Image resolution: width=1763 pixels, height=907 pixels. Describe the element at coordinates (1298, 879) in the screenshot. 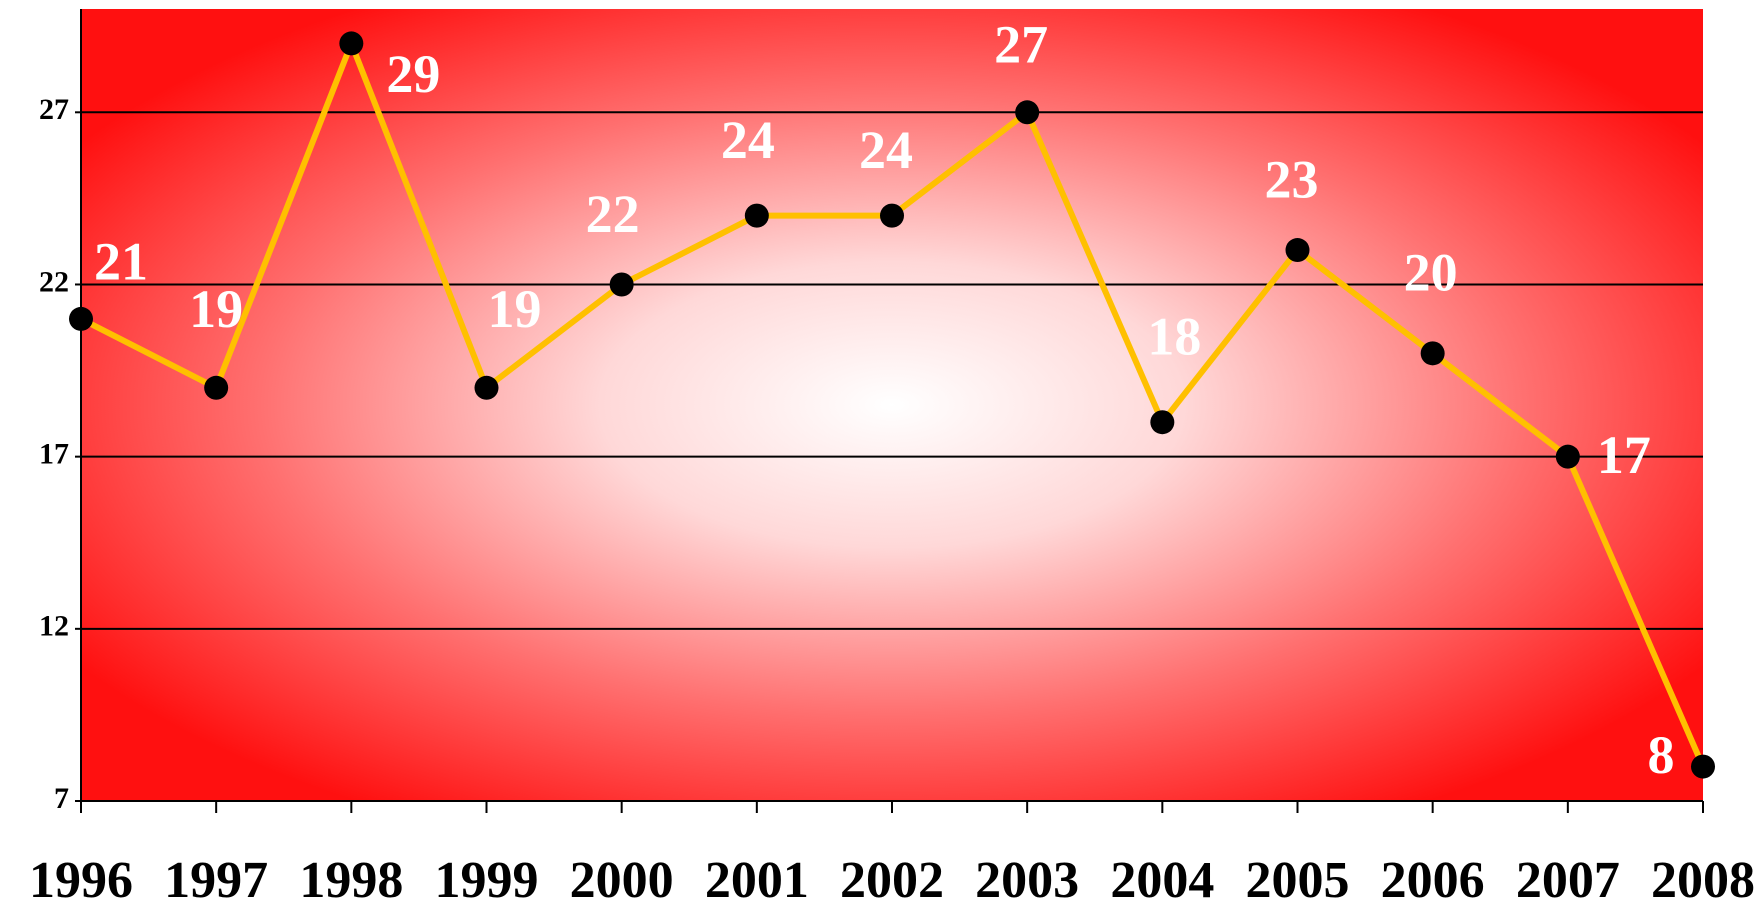

I see `x-tick-label: 2005` at that location.